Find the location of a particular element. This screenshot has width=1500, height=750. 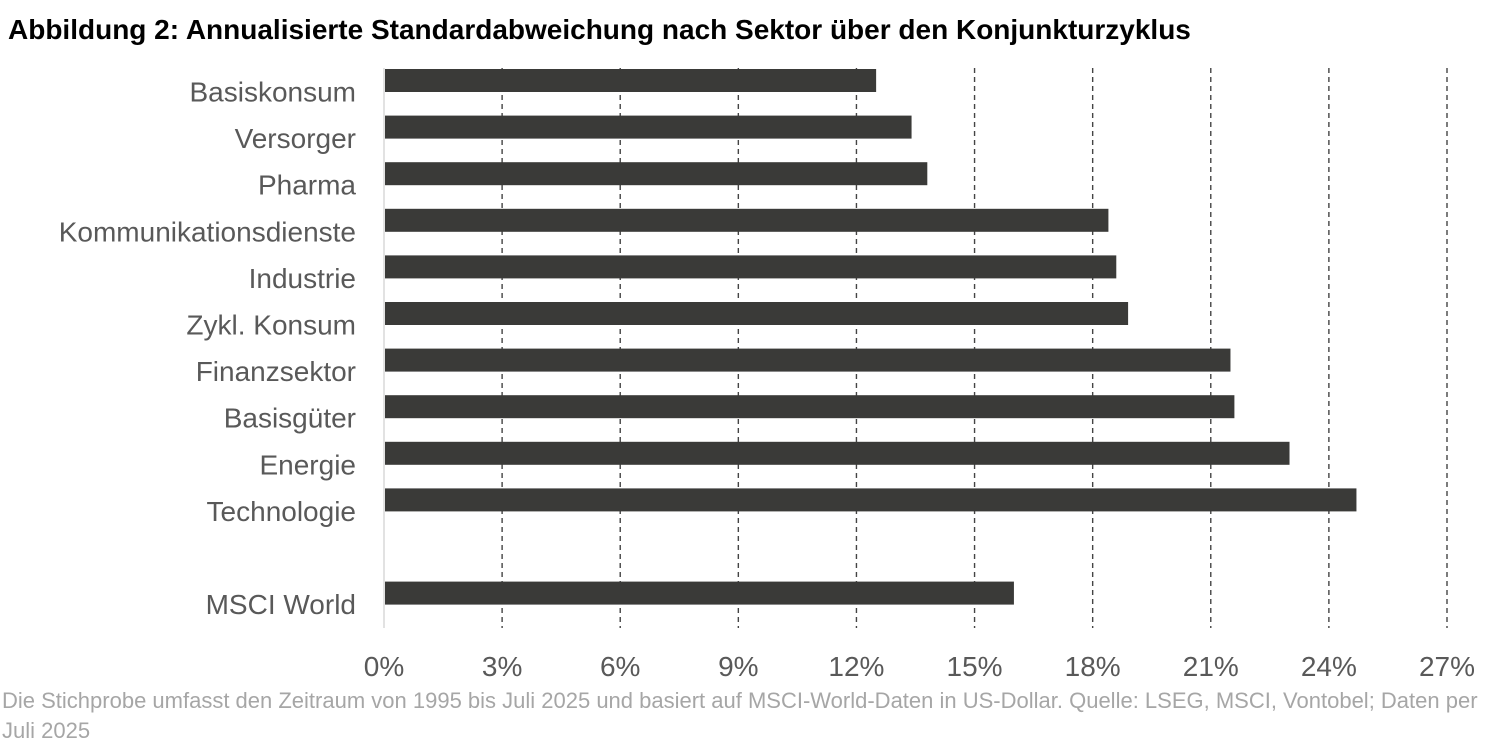

x-tick-label: 24% is located at coordinates (1329, 666).